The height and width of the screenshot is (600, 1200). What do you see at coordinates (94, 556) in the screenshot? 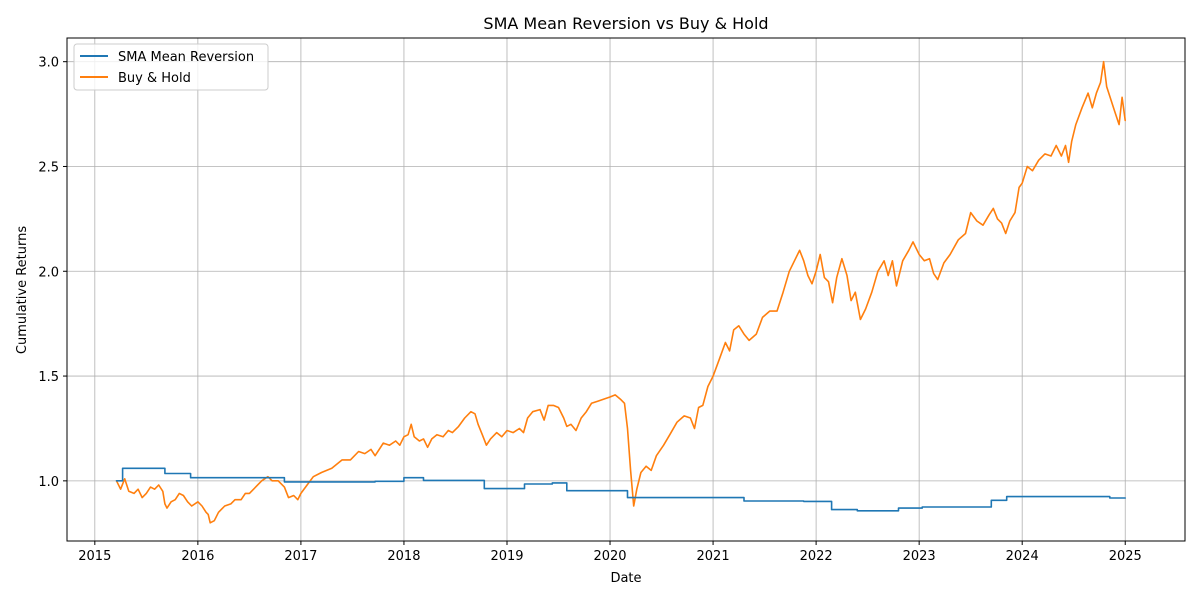
I see `x-tick-label: 2015` at bounding box center [94, 556].